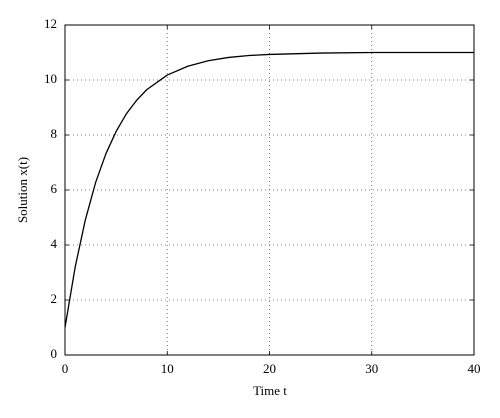  I want to click on y-tick-label: 10, so click(50, 78).